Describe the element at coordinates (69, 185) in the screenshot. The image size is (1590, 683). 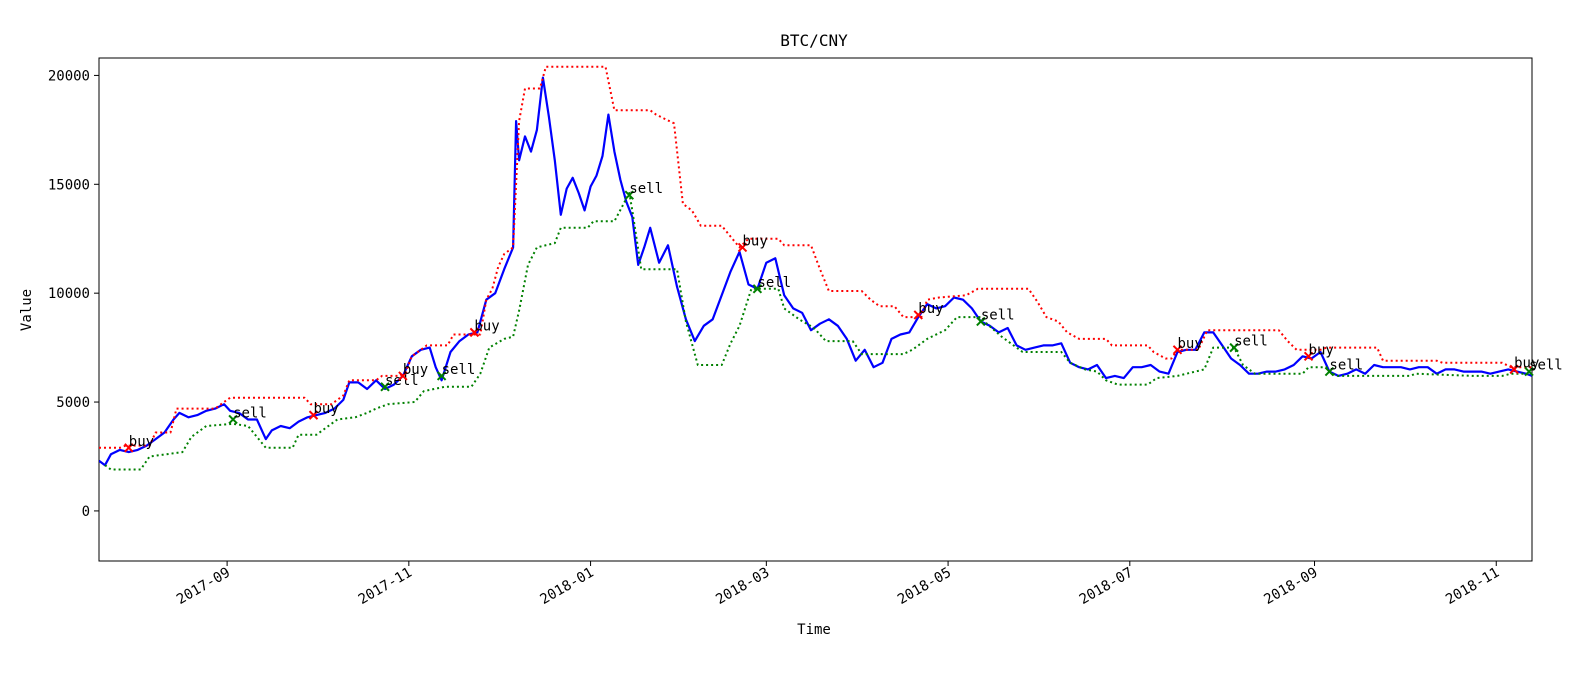
I see `y-tick-label: 15000` at that location.